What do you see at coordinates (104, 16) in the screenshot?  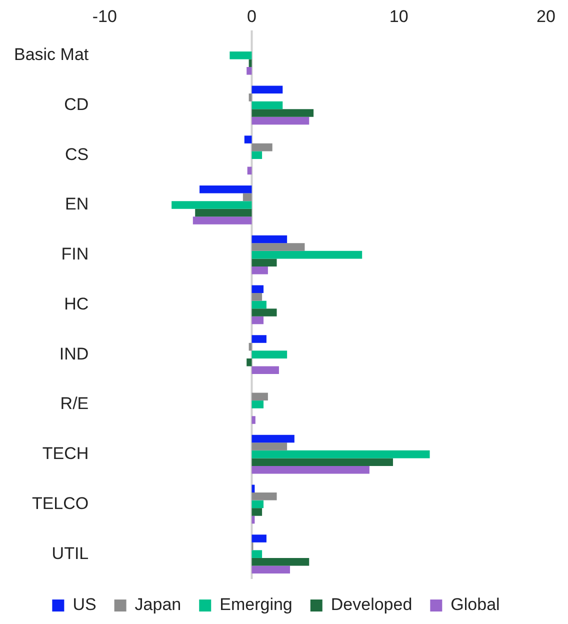 I see `x-tick-label: -10` at bounding box center [104, 16].